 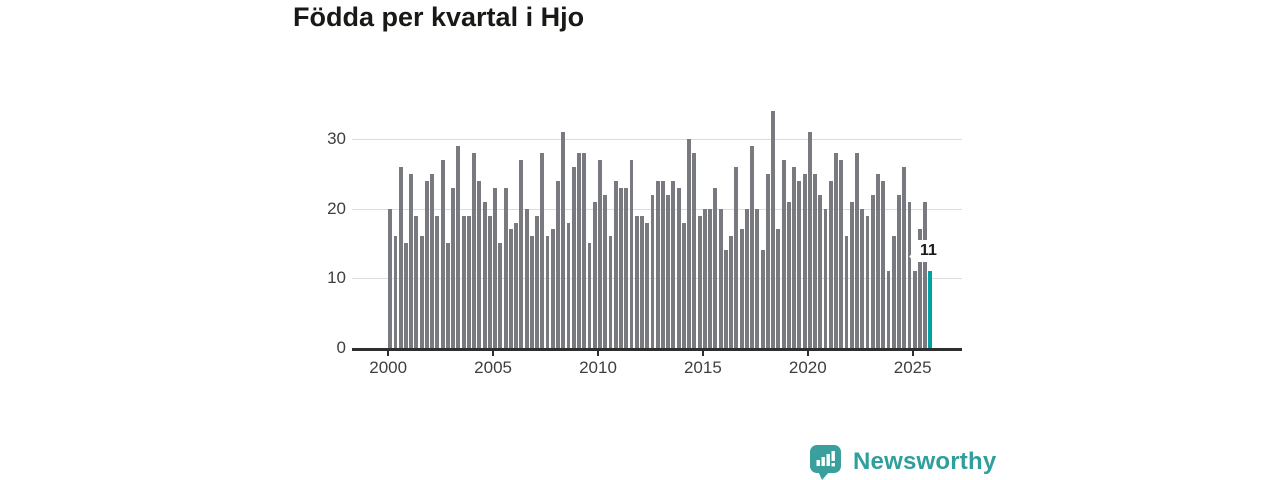 I want to click on value-callout: 11, so click(x=925, y=251).